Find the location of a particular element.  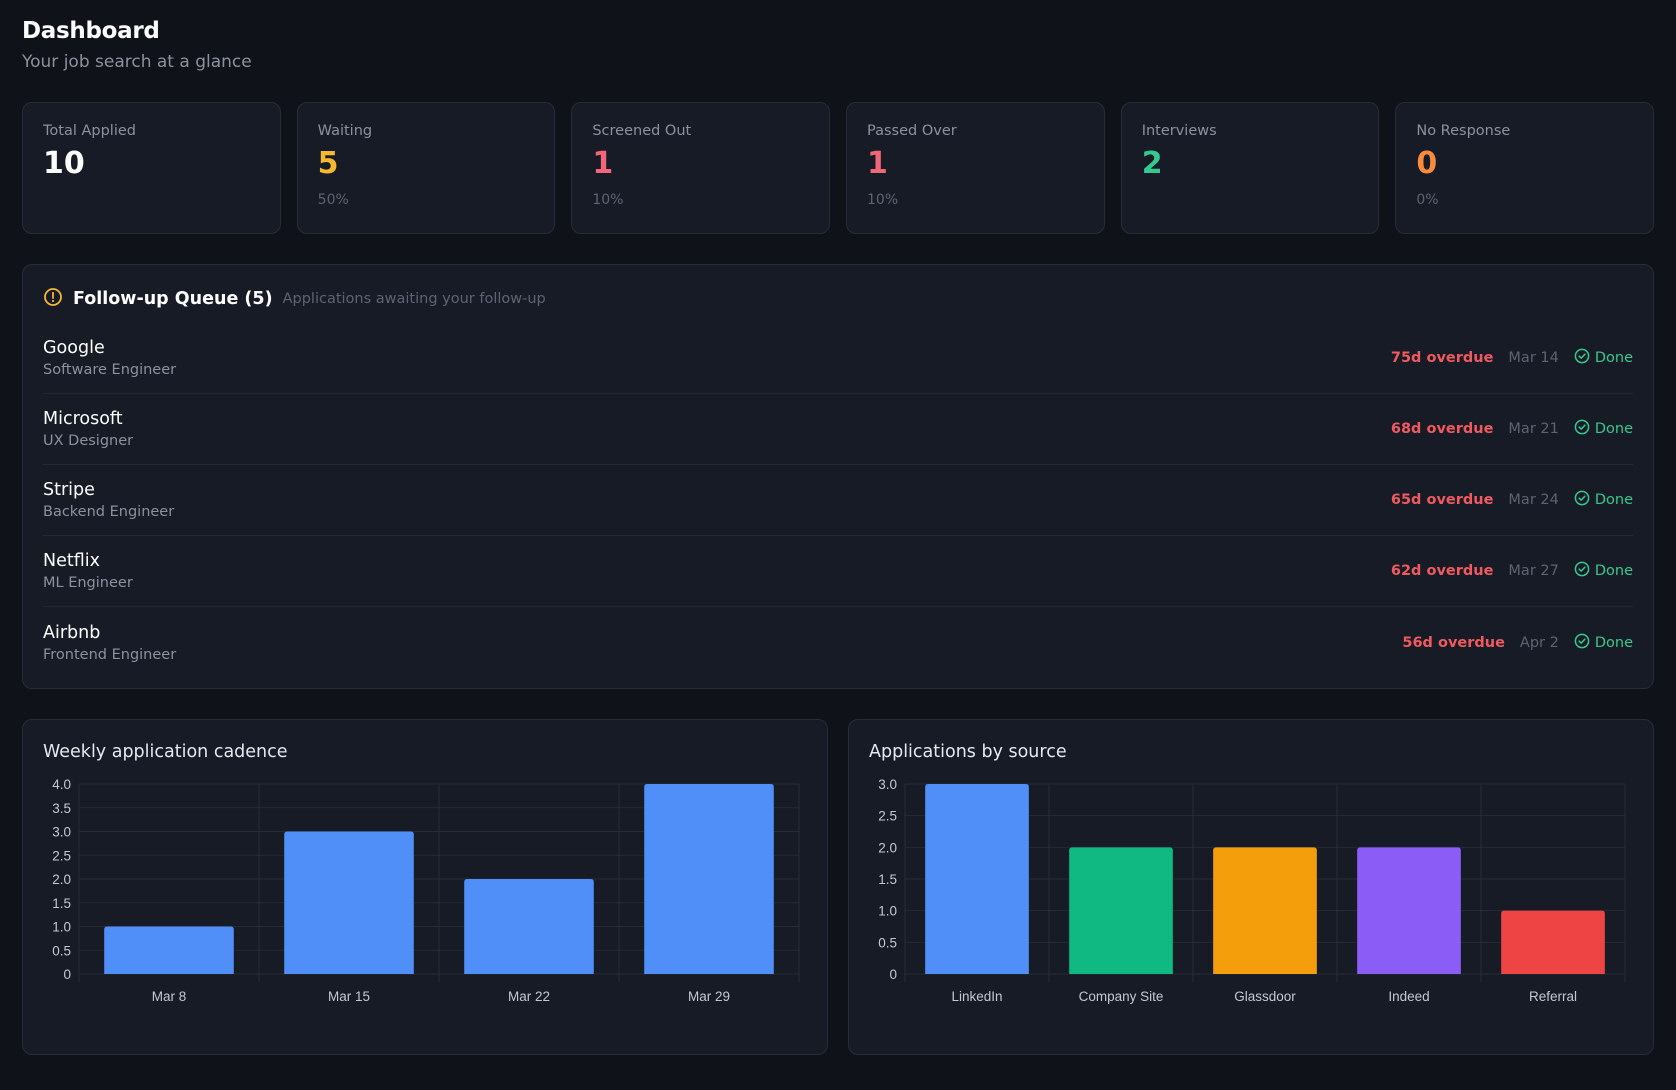

overdue-badge: 56d overdue is located at coordinates (1453, 642).